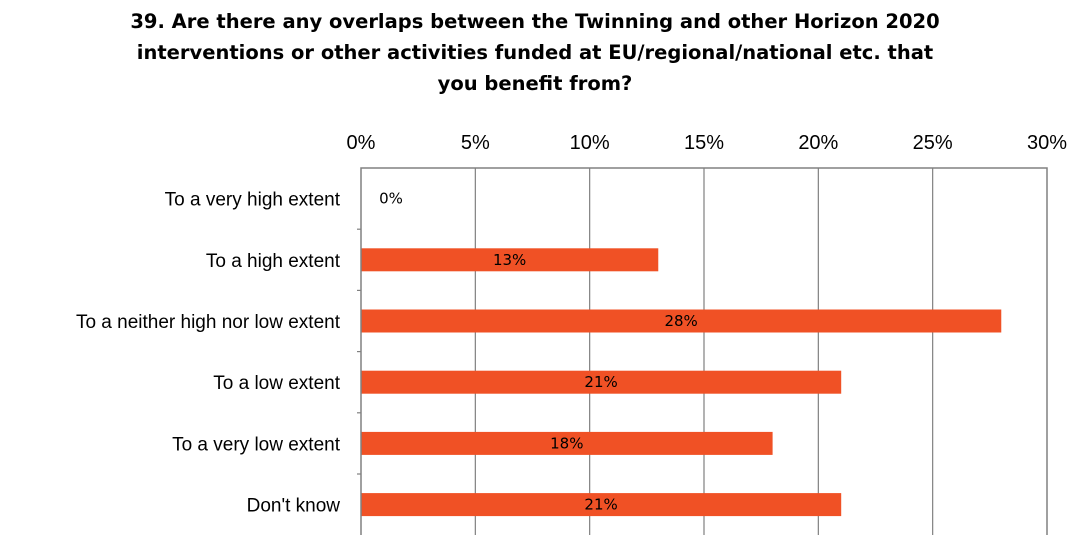  Describe the element at coordinates (256, 444) in the screenshot. I see `category-label: To a very low extent` at that location.